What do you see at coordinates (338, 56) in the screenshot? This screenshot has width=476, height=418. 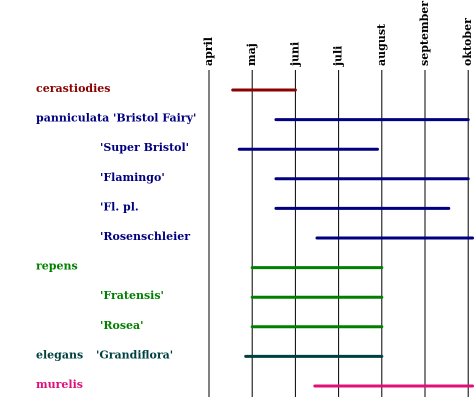 I see `month-label-juli: juli` at bounding box center [338, 56].